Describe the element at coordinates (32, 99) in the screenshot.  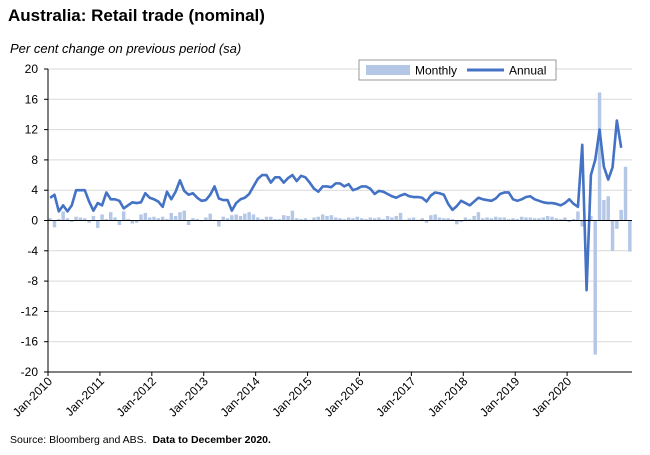
I see `y-tick-label: 16` at that location.